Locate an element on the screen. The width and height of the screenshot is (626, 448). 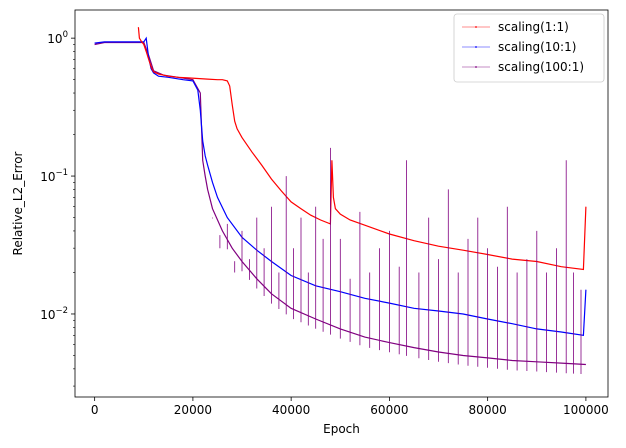
x-axis-label: Epoch is located at coordinates (341, 429).